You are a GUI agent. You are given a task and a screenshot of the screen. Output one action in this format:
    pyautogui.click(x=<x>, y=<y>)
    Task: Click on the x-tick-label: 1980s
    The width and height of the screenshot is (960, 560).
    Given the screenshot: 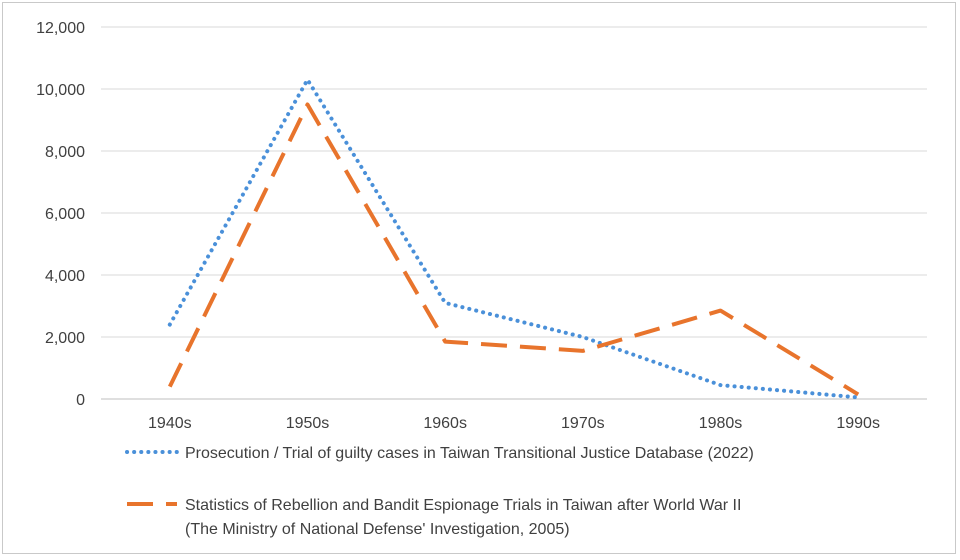 What is the action you would take?
    pyautogui.click(x=721, y=423)
    